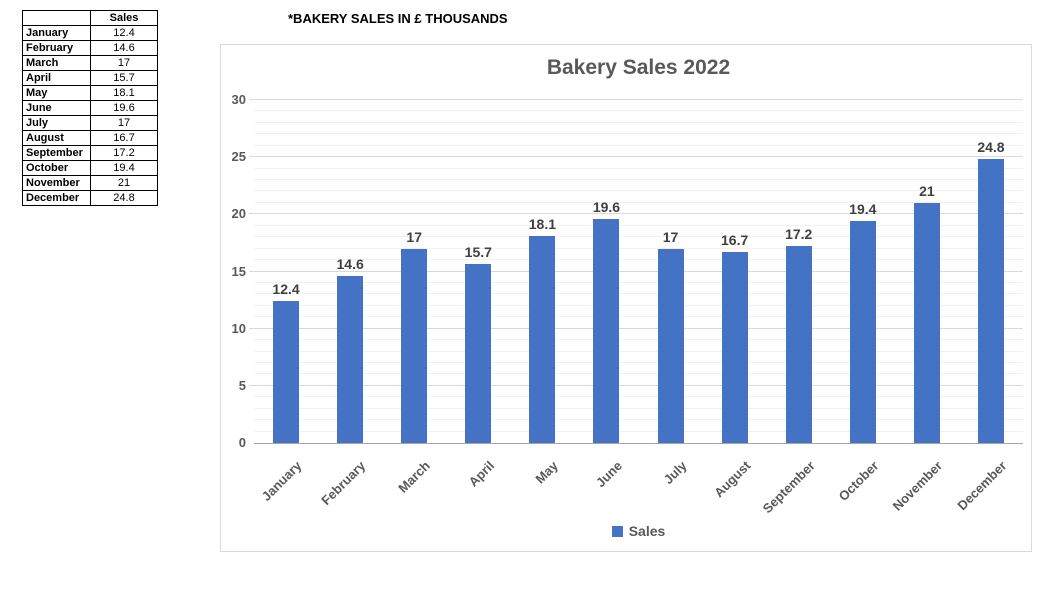 The width and height of the screenshot is (1061, 589). What do you see at coordinates (56, 183) in the screenshot?
I see `table-cell-month: November` at bounding box center [56, 183].